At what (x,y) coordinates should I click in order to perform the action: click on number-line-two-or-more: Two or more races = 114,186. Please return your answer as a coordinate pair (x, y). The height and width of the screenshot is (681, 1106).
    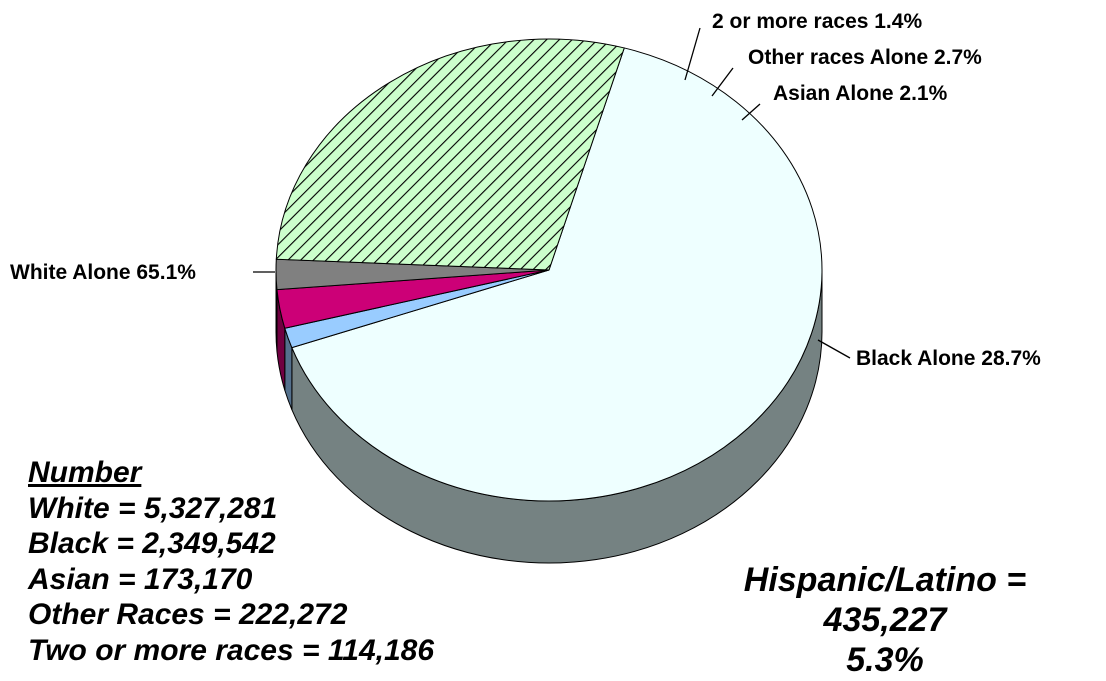
    Looking at the image, I should click on (231, 650).